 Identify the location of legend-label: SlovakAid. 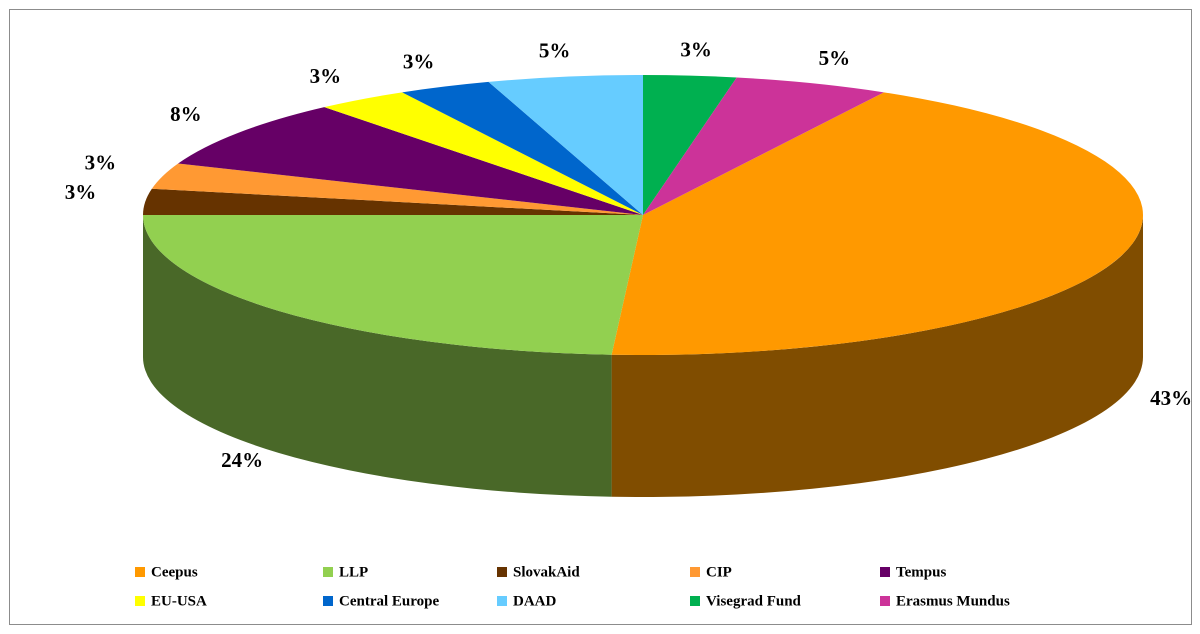
(546, 572).